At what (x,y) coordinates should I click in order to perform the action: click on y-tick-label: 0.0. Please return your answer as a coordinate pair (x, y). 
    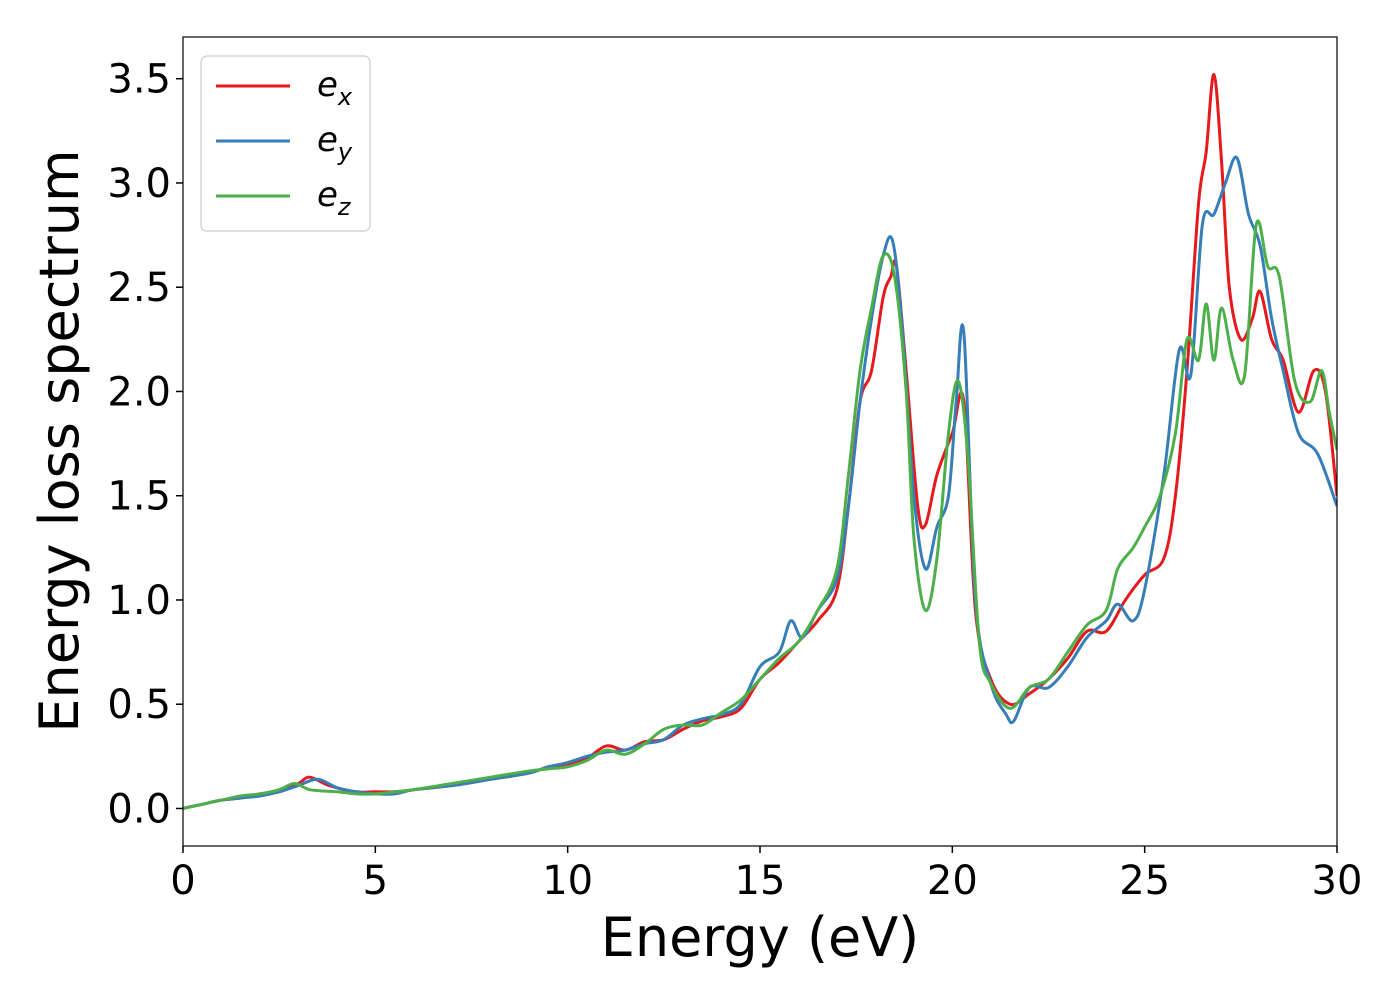
    Looking at the image, I should click on (139, 809).